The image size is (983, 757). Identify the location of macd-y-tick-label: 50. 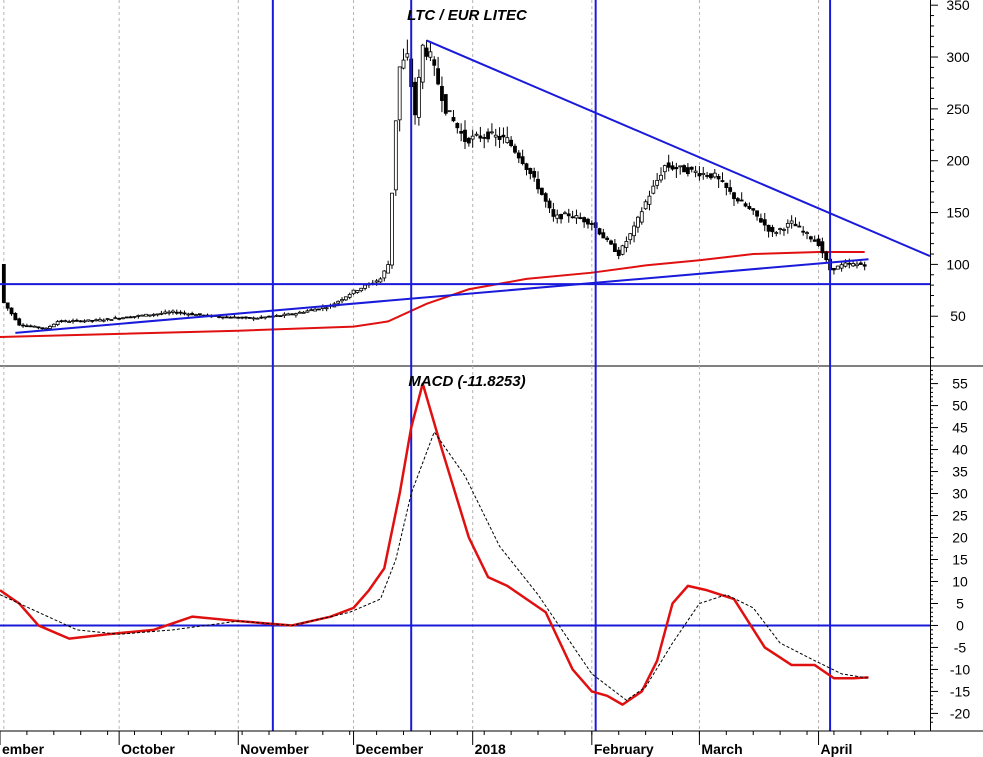
(960, 406).